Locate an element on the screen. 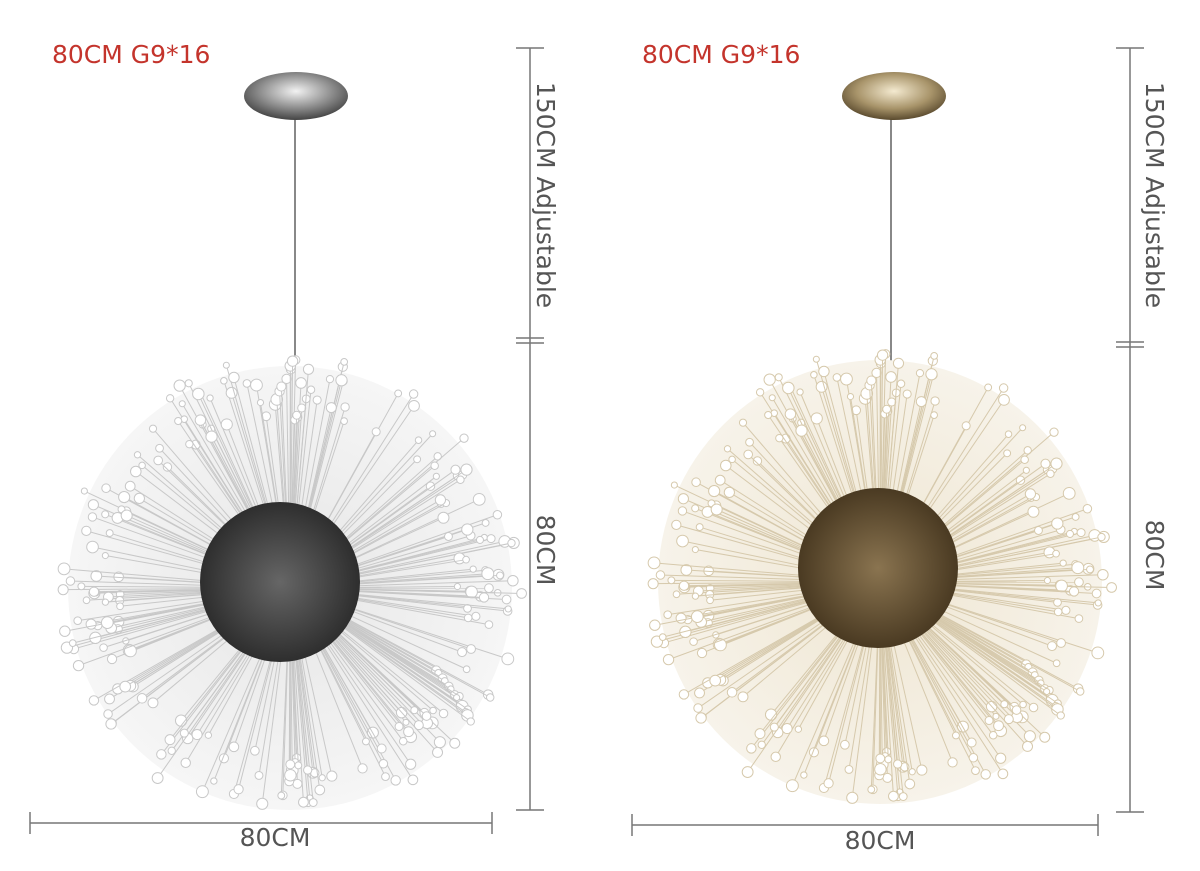  canopy is located at coordinates (296, 96).